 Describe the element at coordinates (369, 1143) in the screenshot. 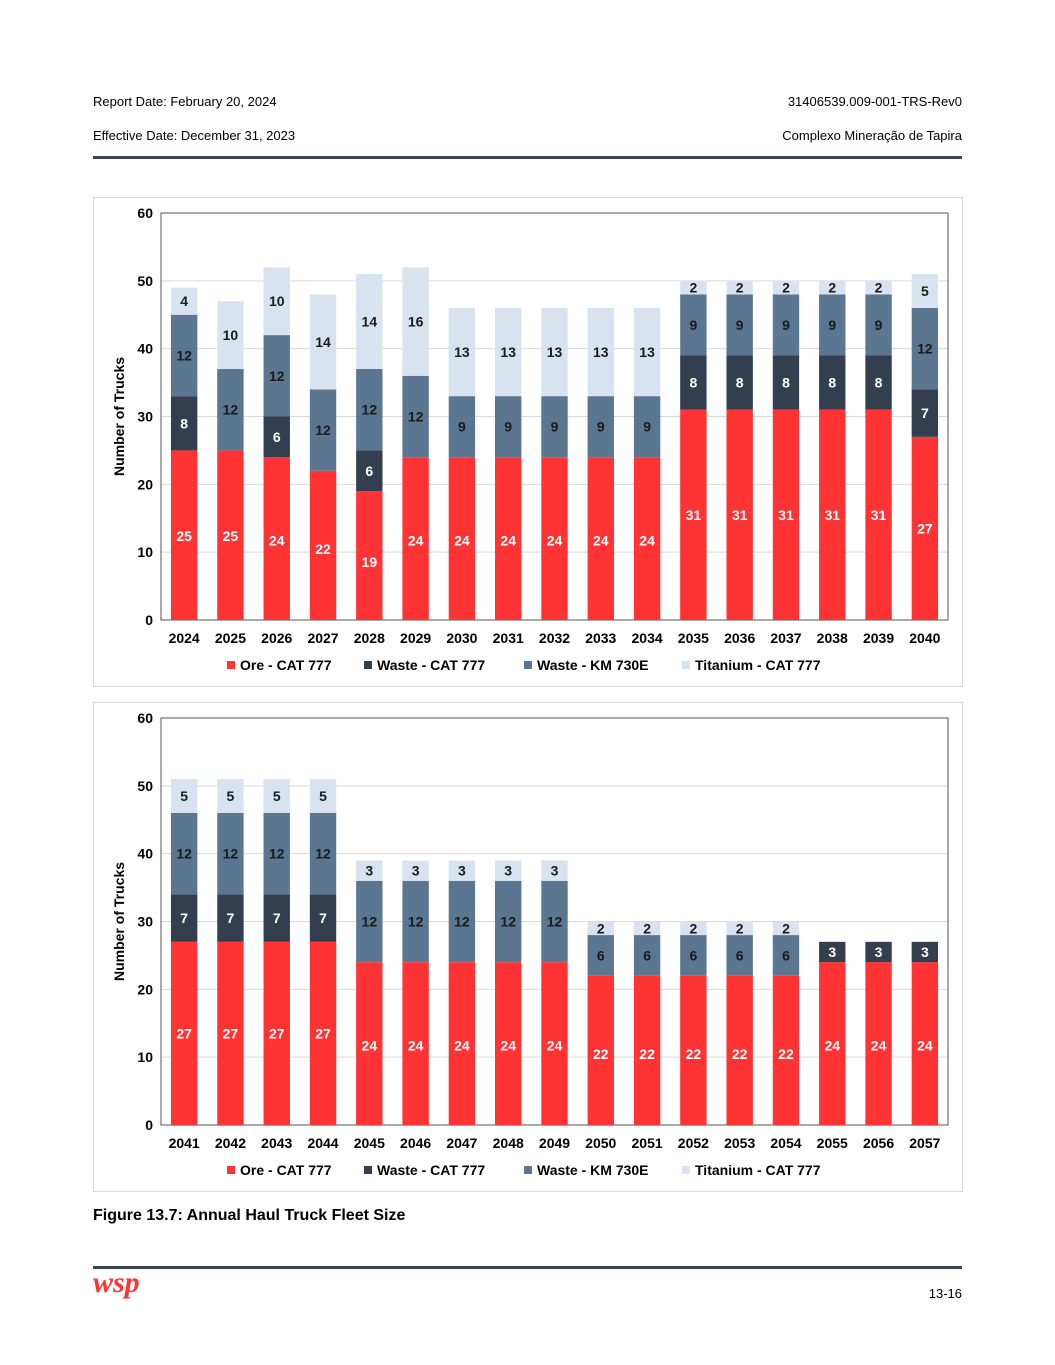

I see `x-tick-label: 2045` at that location.